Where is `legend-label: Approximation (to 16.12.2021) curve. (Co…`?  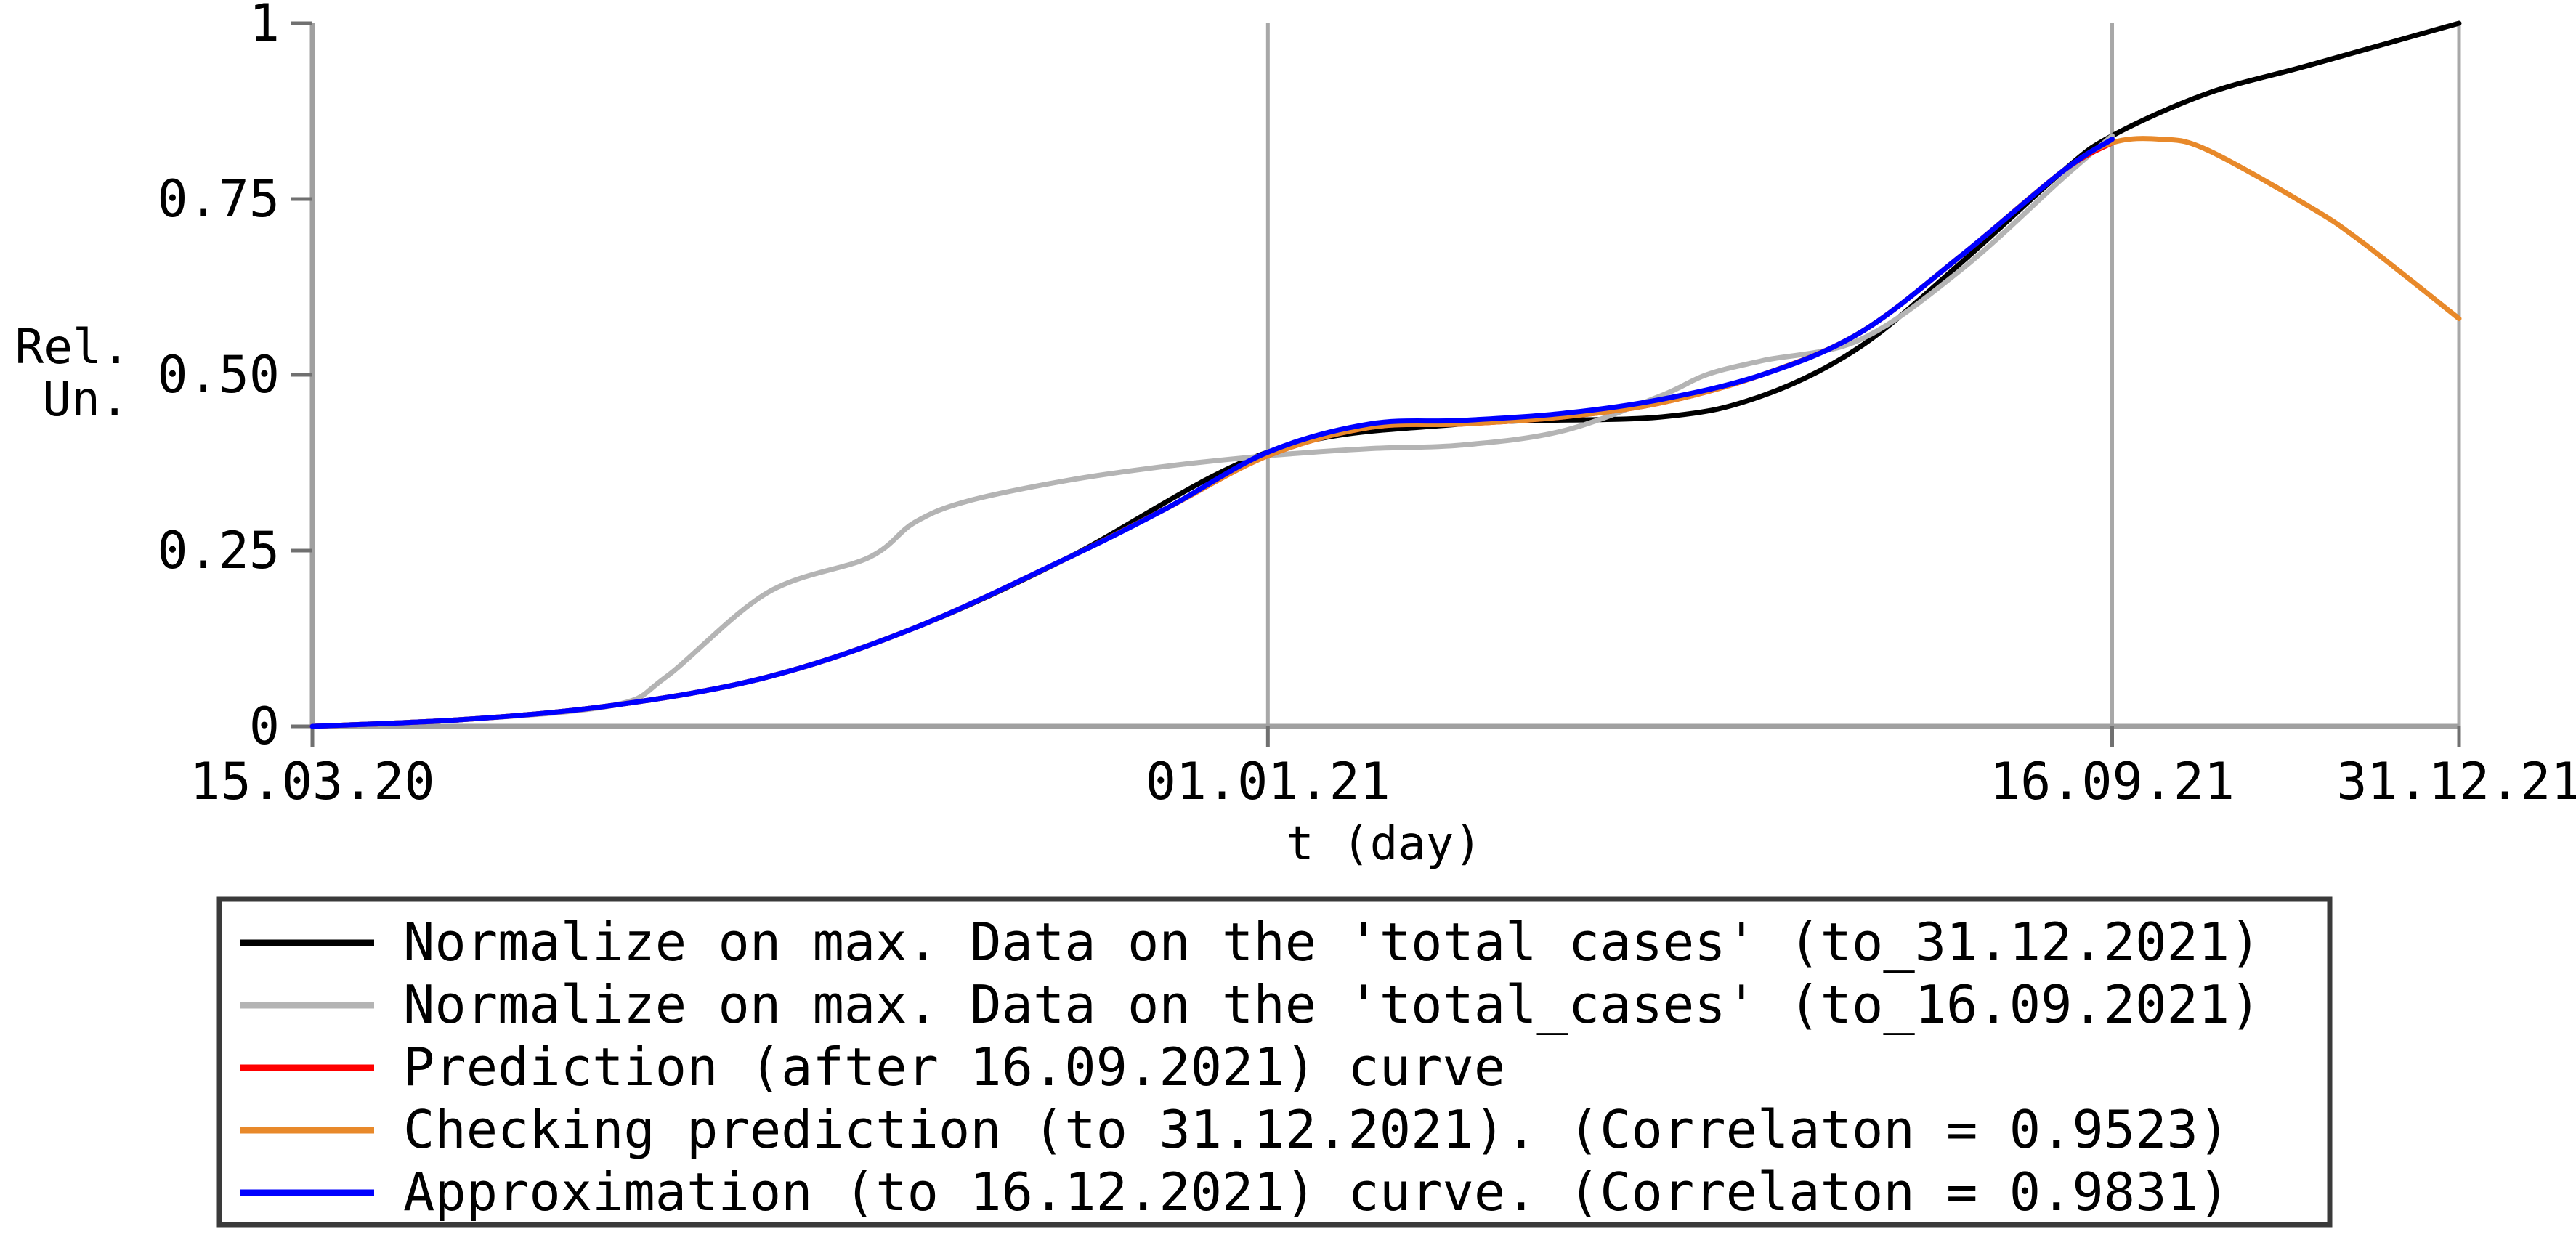 legend-label: Approximation (to 16.12.2021) curve. (Co… is located at coordinates (1316, 1191).